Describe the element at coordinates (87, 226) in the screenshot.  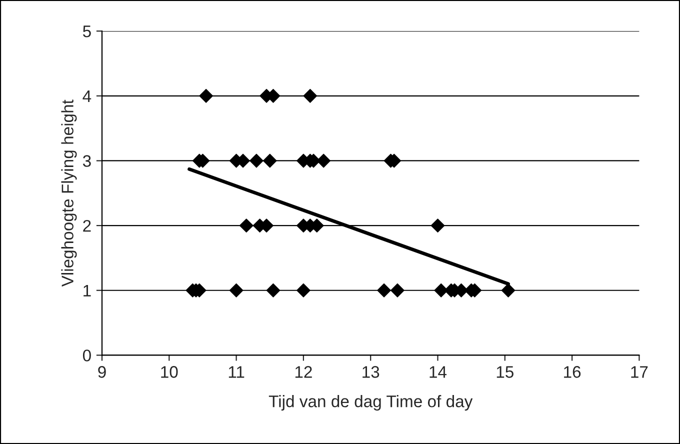
I see `y-tick-label: 2` at that location.